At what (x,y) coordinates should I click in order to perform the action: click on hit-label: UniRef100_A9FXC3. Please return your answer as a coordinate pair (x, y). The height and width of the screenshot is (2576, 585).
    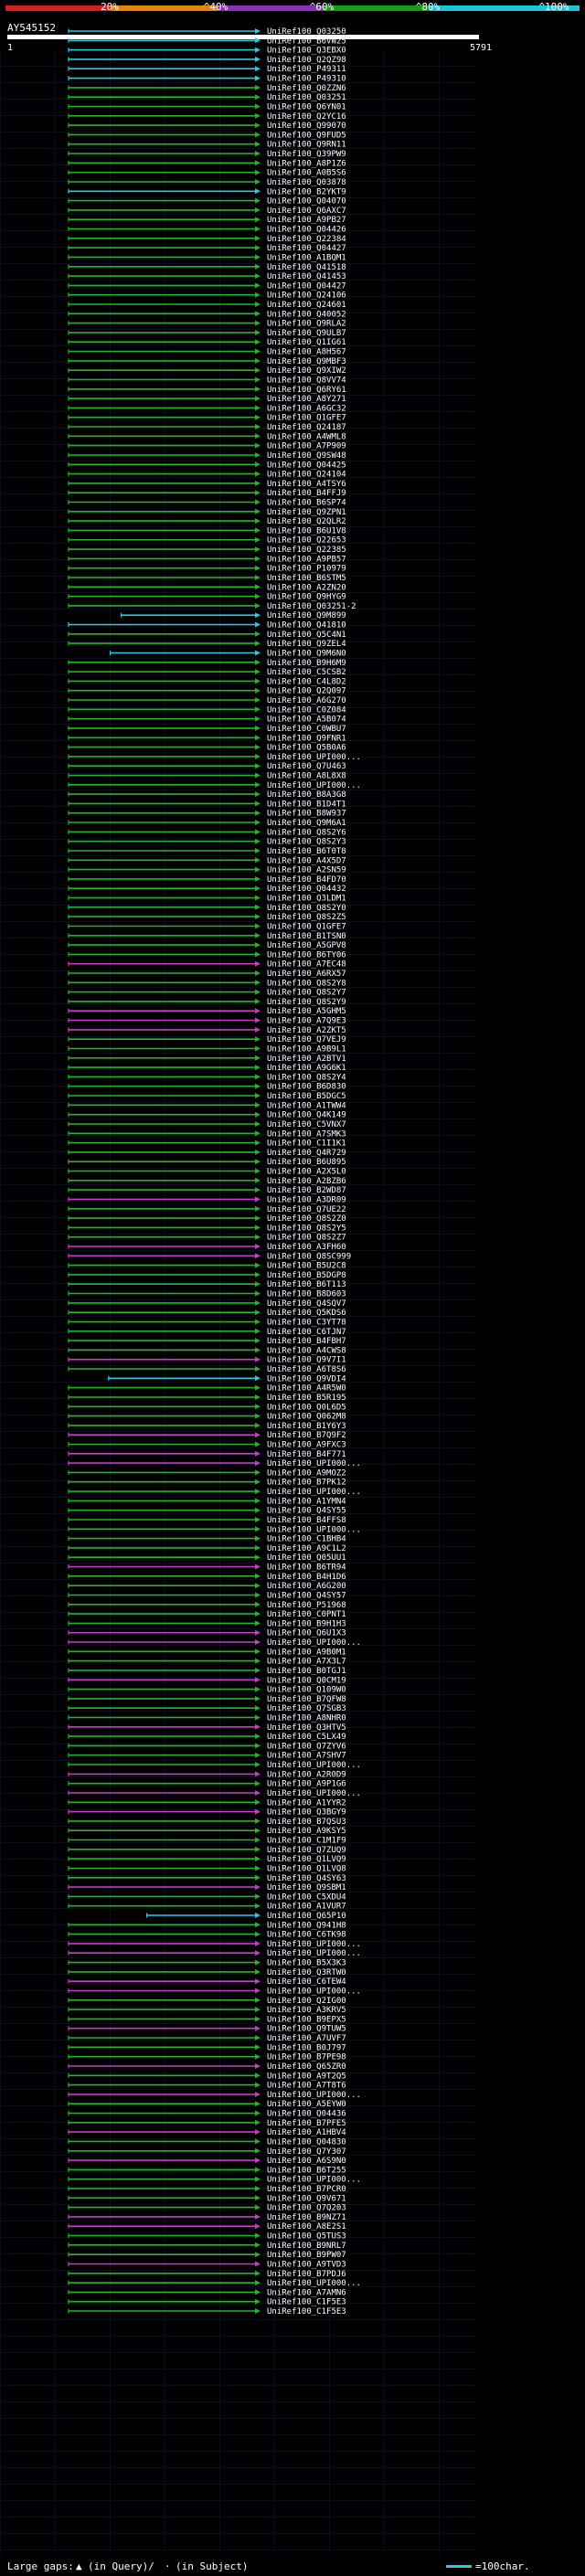
    Looking at the image, I should click on (307, 1445).